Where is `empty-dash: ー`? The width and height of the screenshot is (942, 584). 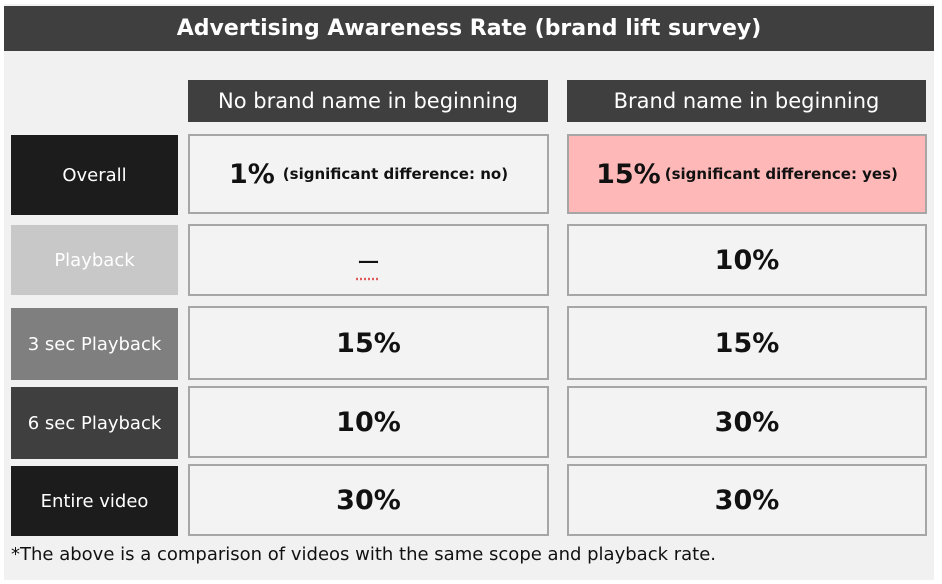
empty-dash: ー is located at coordinates (368, 262).